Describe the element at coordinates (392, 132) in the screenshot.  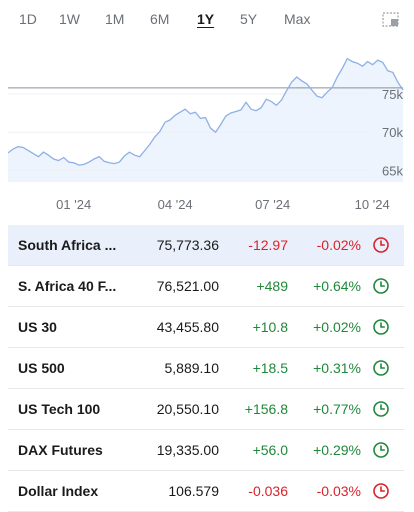
I see `y-tick-label: 70k` at that location.